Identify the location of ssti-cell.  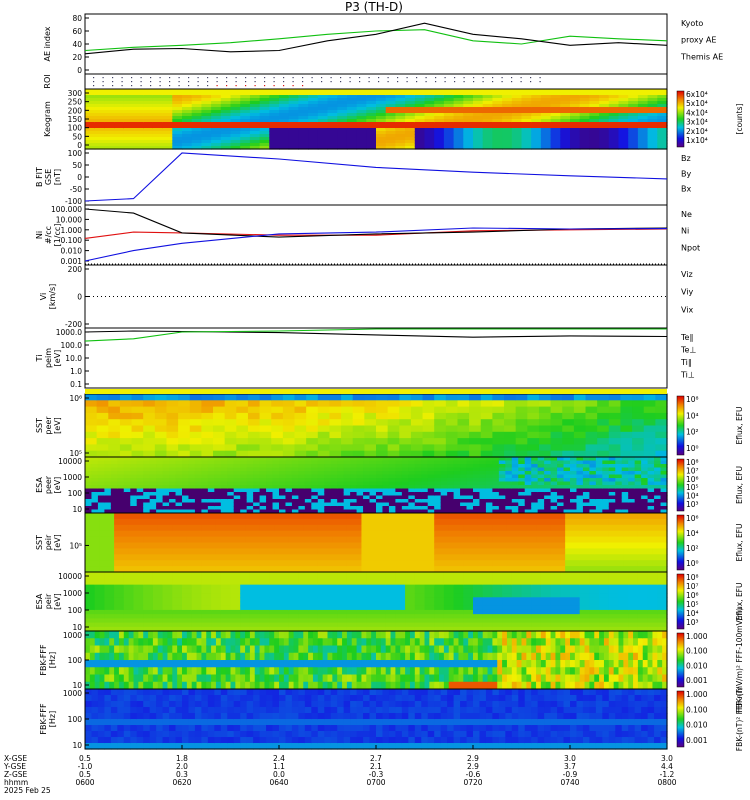
(267, 569).